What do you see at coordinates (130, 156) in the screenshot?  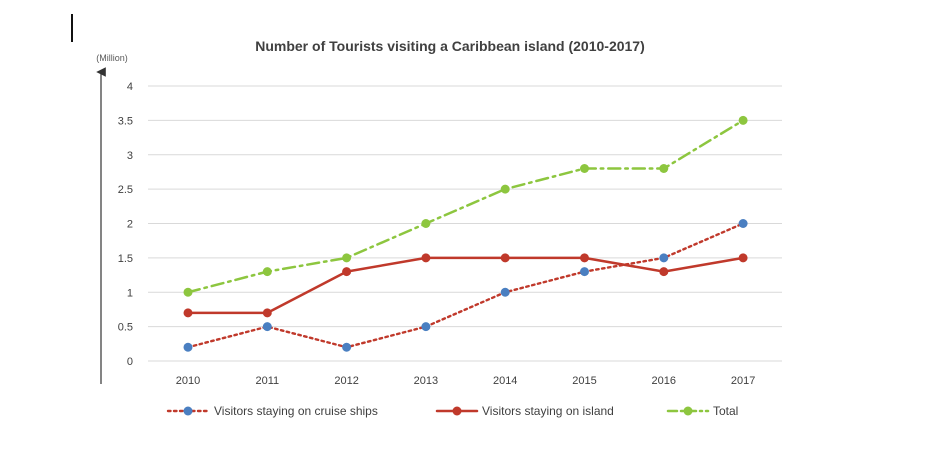 I see `y-tick-label: 3` at bounding box center [130, 156].